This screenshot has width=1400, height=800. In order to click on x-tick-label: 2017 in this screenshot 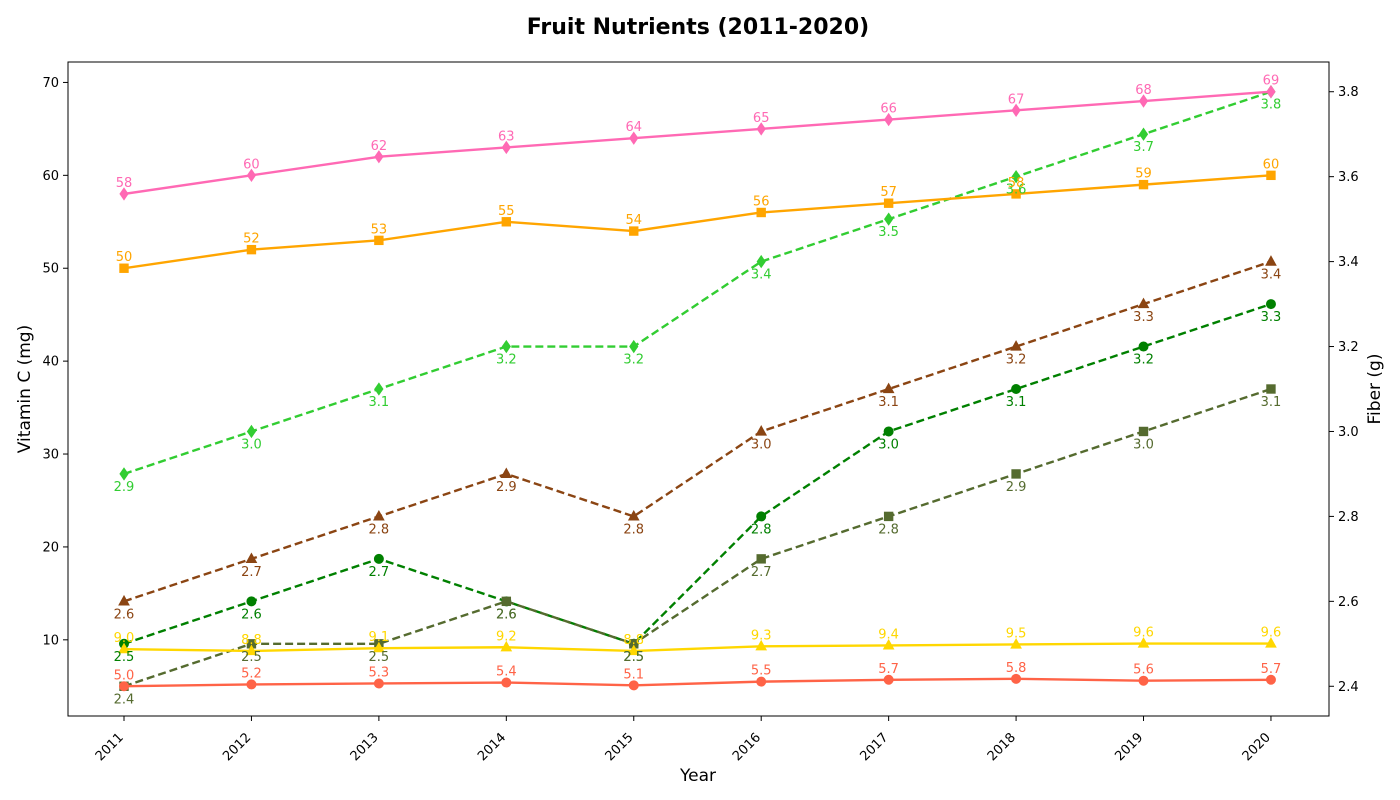, I will do `click(874, 747)`.